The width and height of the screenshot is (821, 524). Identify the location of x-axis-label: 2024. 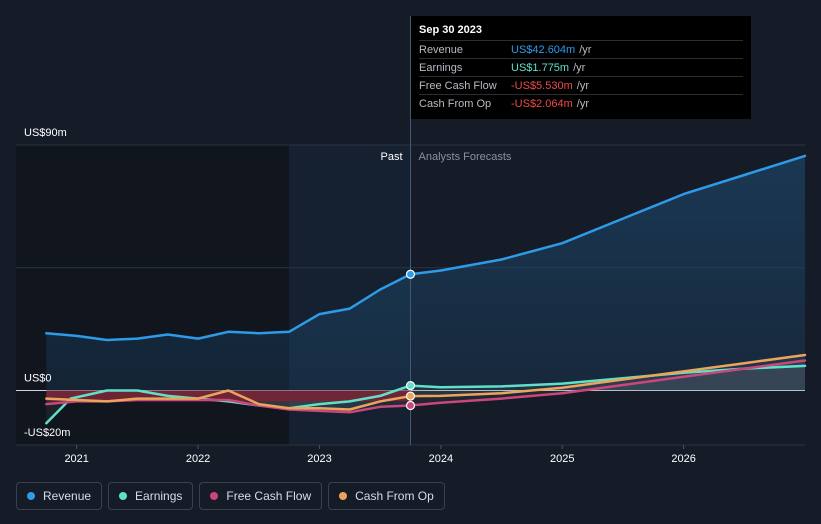
(441, 459).